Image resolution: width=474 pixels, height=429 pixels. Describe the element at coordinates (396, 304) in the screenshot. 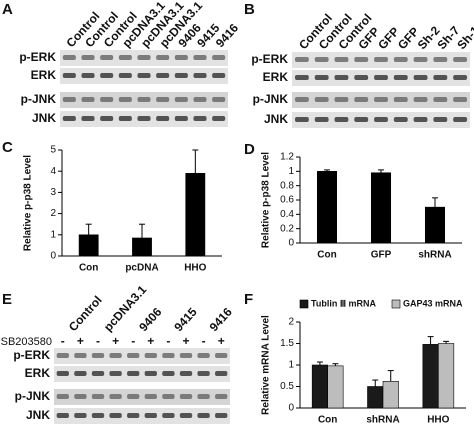

I see `legend-swatch` at that location.